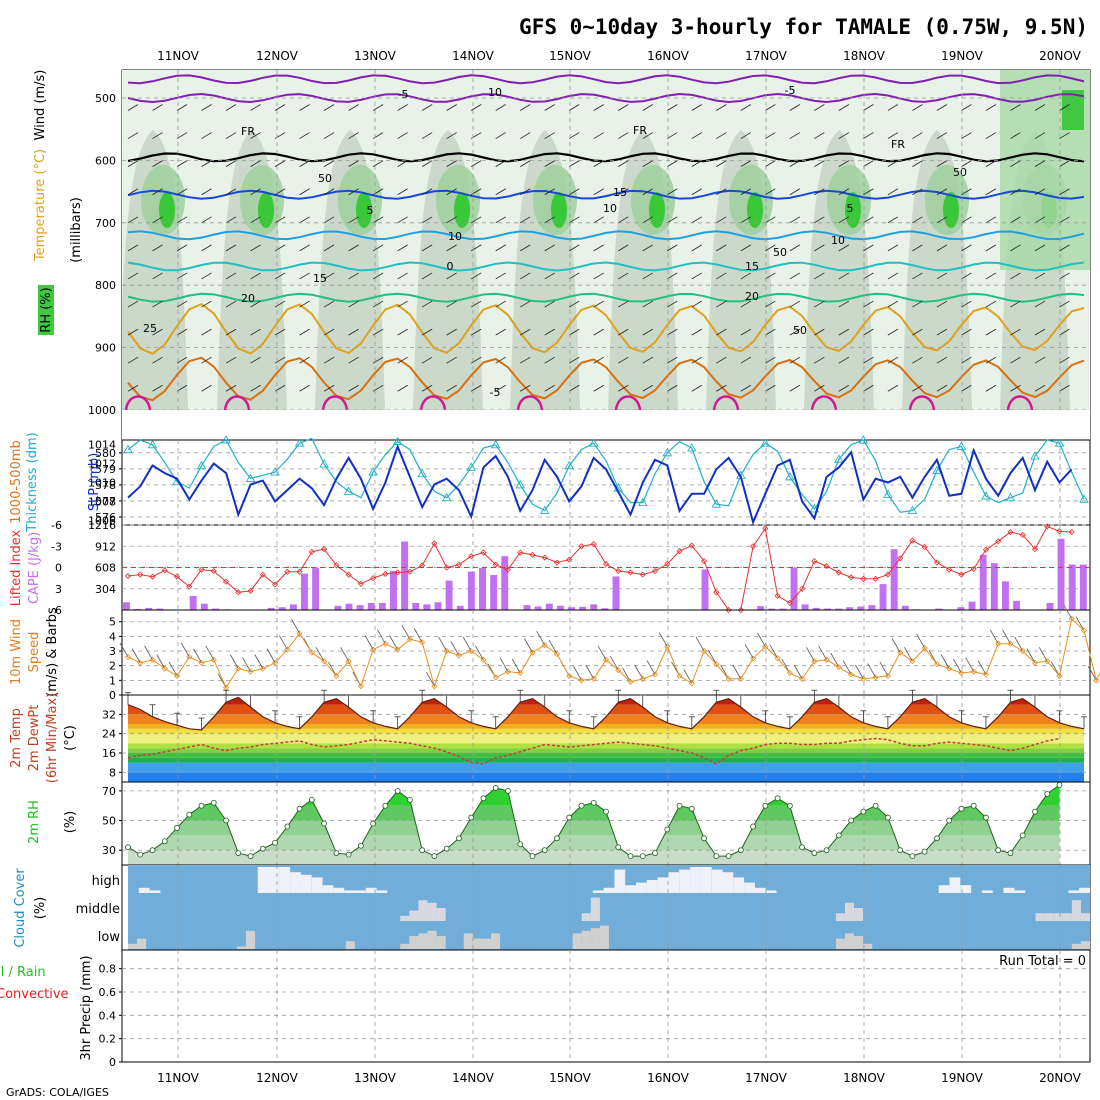  Describe the element at coordinates (1060, 1078) in the screenshot. I see `date-label-bottom: 20NOV` at that location.